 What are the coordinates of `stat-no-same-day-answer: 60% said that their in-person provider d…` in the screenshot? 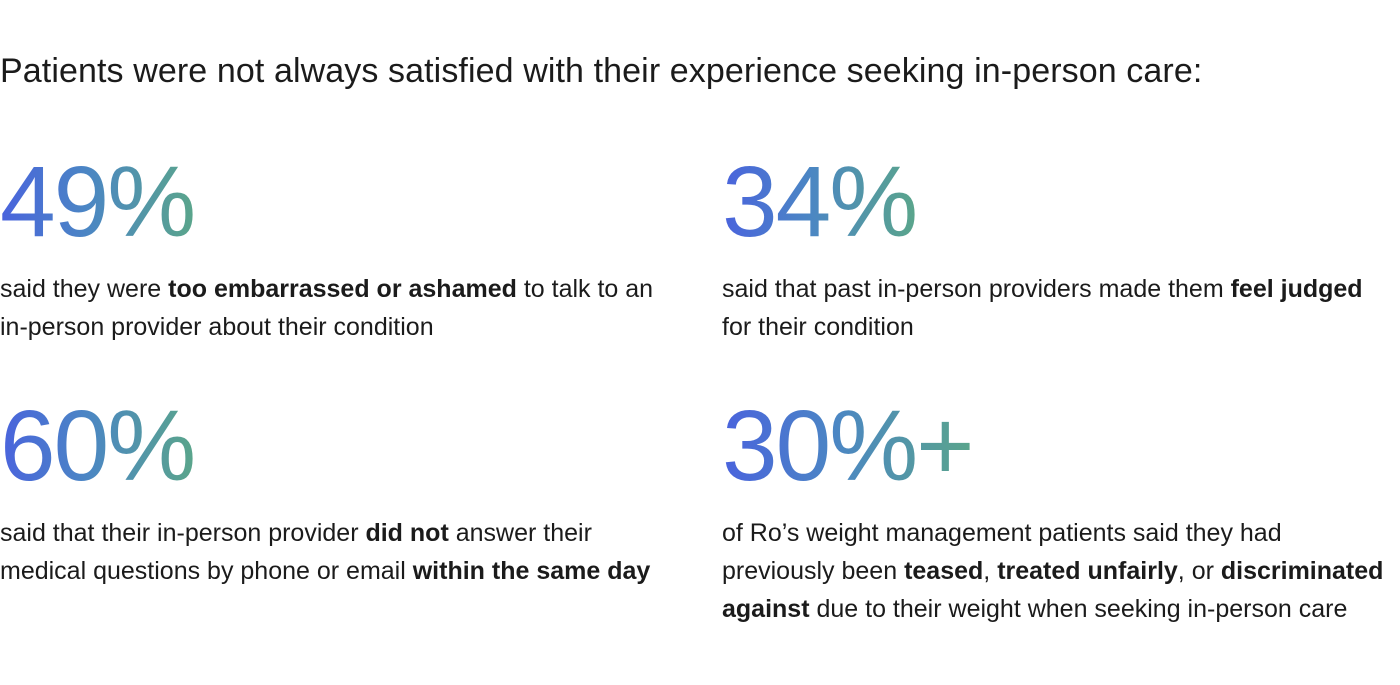 It's located at (335, 493).